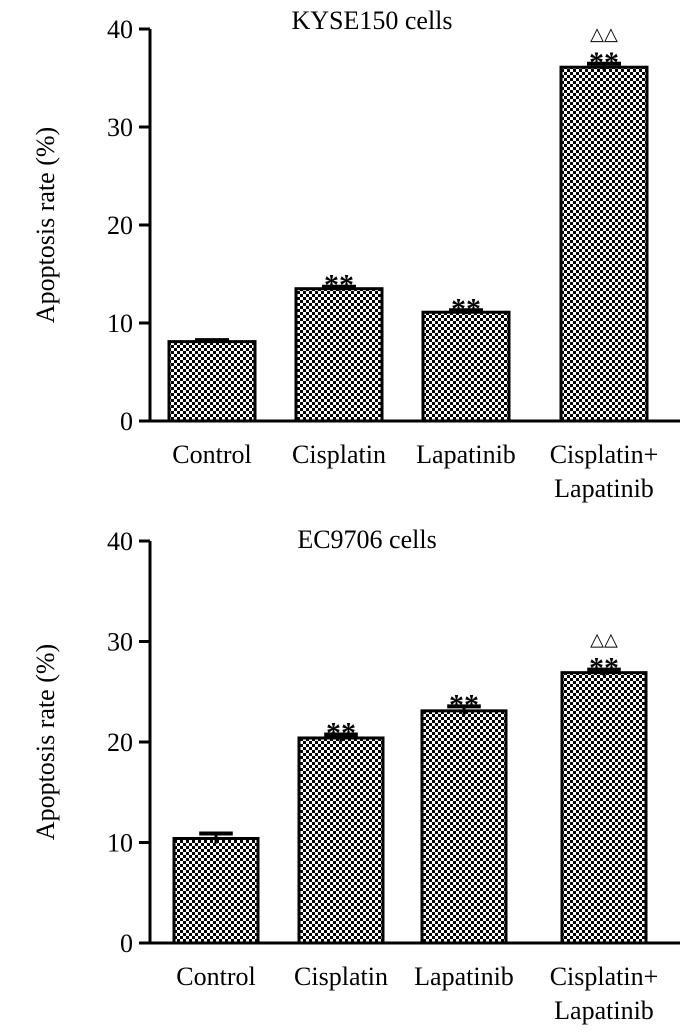 This screenshot has width=700, height=1034. I want to click on chart-title: KYSE150 cells, so click(371, 20).